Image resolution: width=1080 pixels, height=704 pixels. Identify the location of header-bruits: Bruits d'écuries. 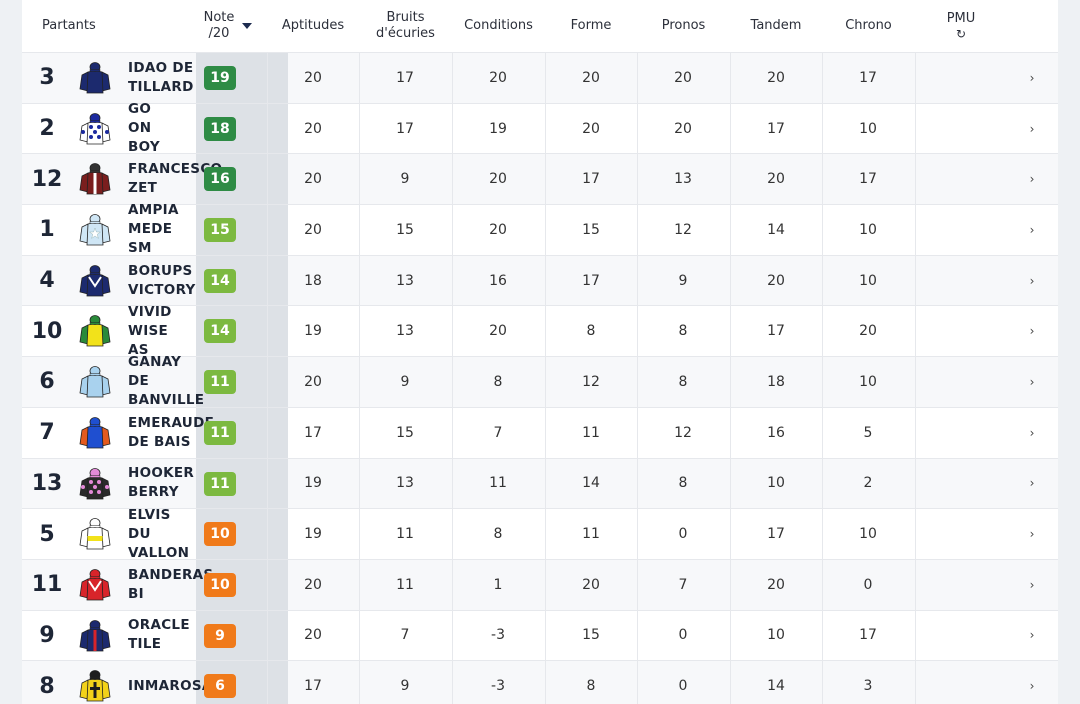
(405, 26).